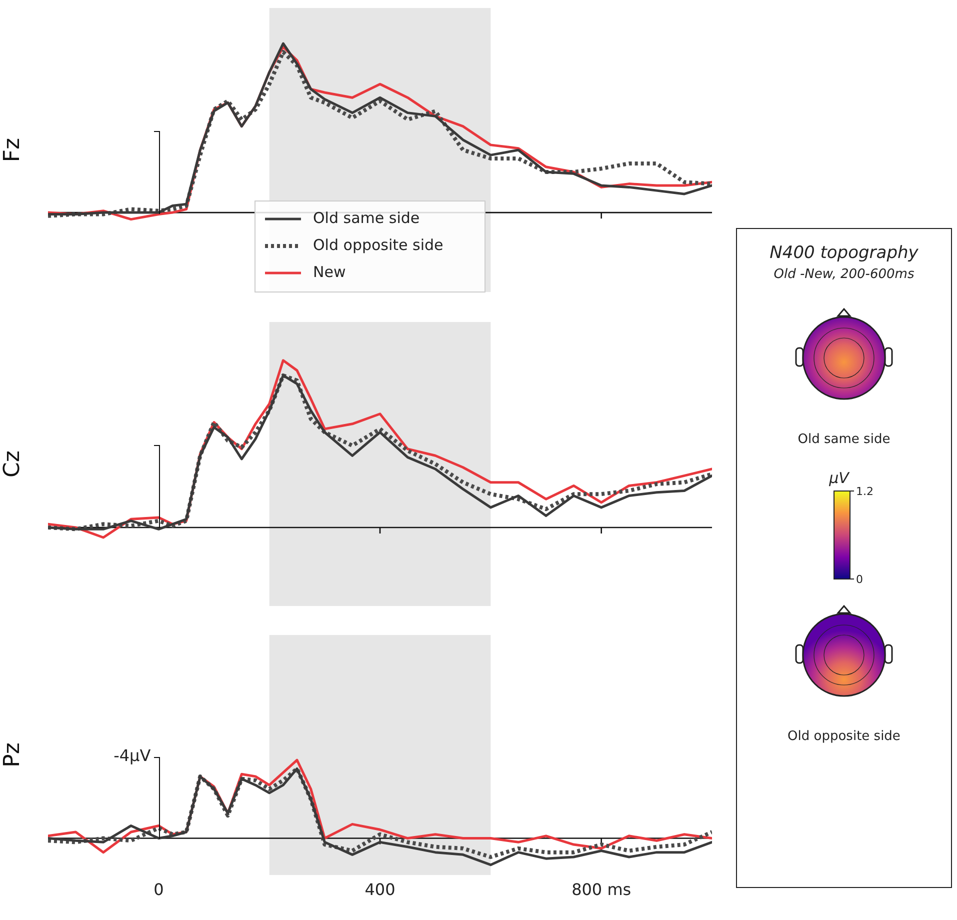 The image size is (957, 920). What do you see at coordinates (844, 274) in the screenshot?
I see `text: Old -New, 200-600ms` at bounding box center [844, 274].